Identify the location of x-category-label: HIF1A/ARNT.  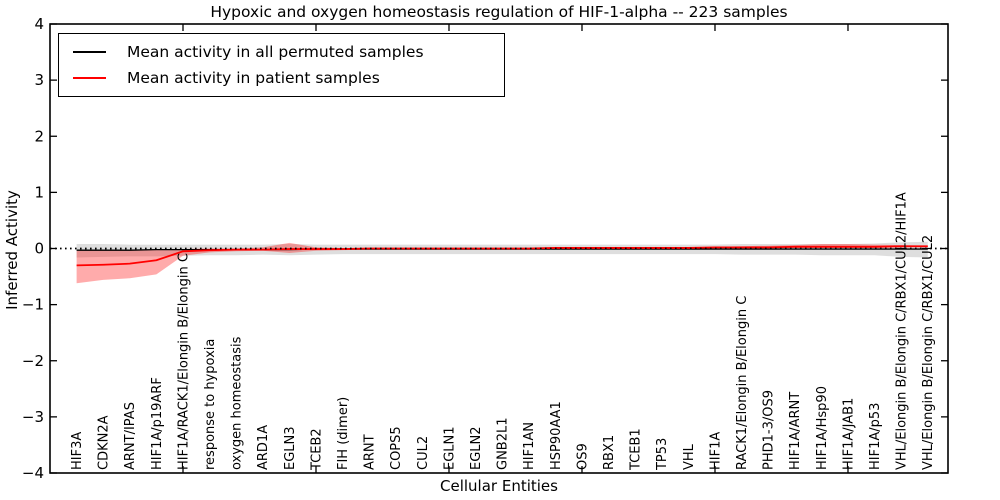
(795, 431).